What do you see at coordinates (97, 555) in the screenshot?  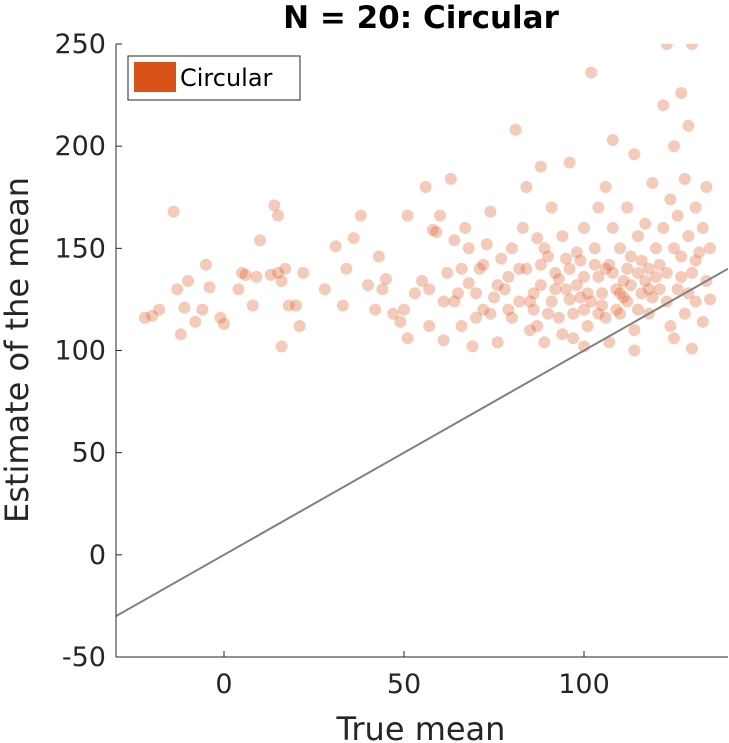 I see `y-tick-label: 0` at bounding box center [97, 555].